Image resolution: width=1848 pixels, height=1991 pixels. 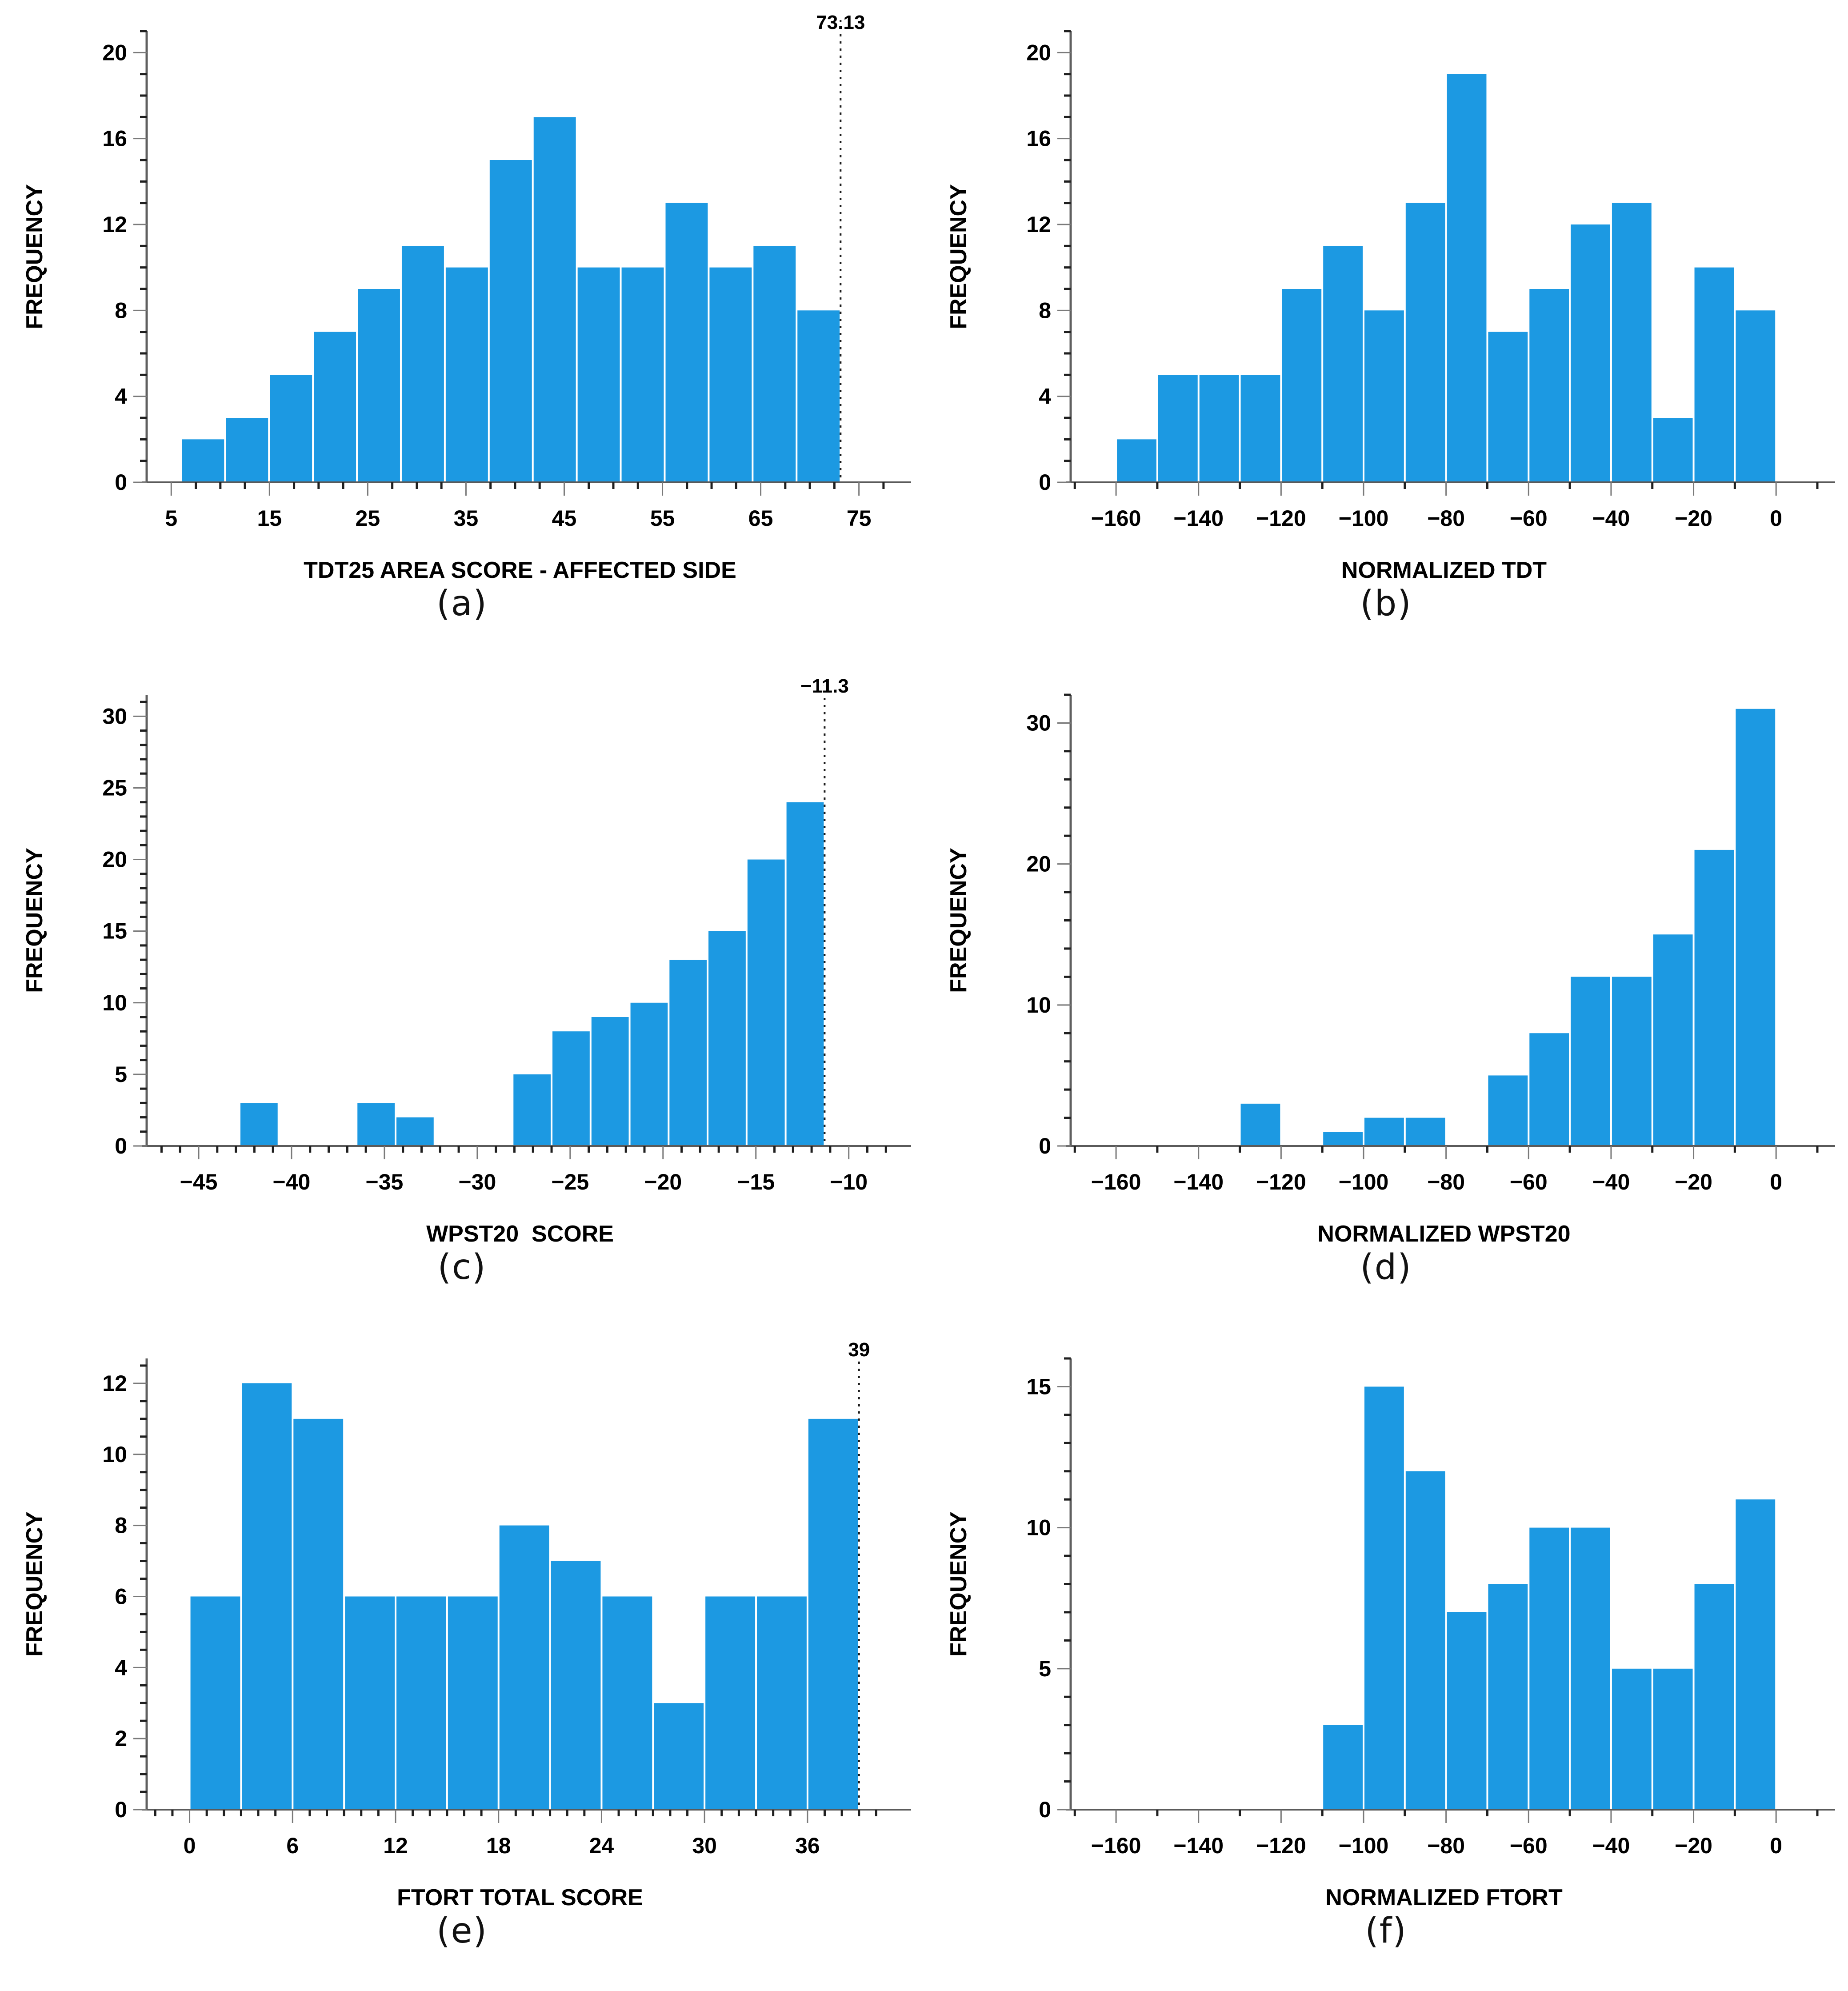 What do you see at coordinates (190, 1846) in the screenshot?
I see `x-tick-label: 0` at bounding box center [190, 1846].